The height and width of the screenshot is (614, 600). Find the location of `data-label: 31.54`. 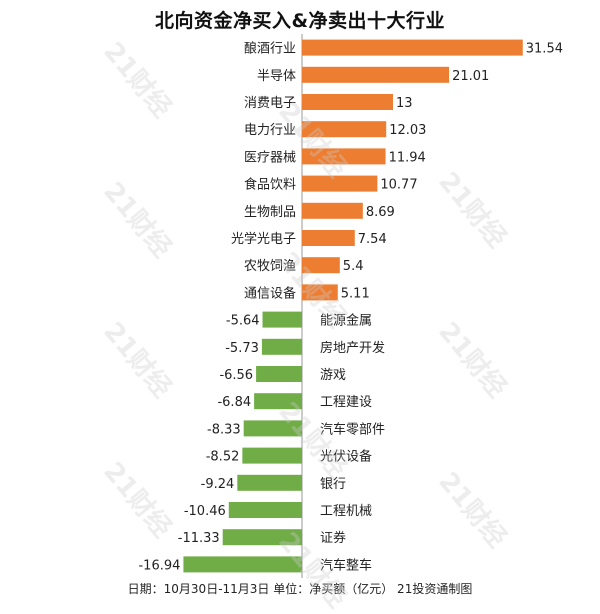

data-label: 31.54 is located at coordinates (544, 49).